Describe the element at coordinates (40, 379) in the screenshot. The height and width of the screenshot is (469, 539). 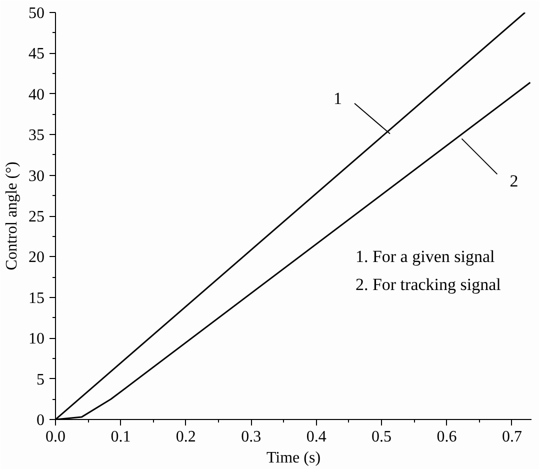
I see `y-tick-label: 5` at that location.